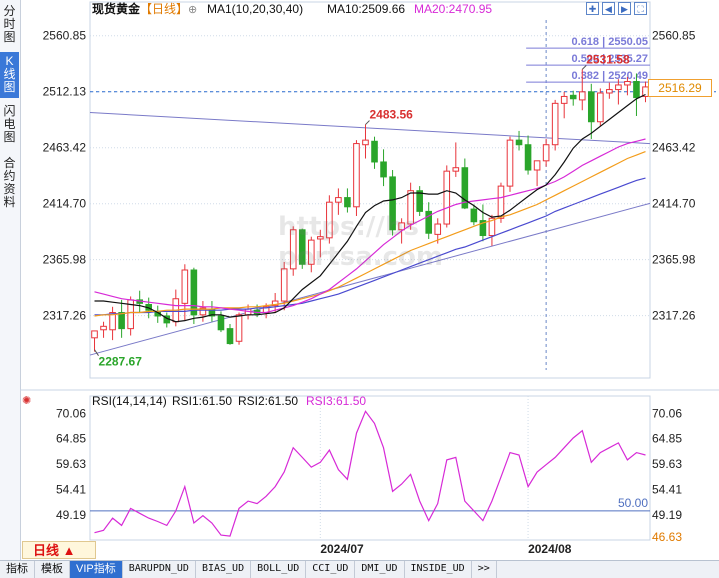  Describe the element at coordinates (674, 148) in the screenshot. I see `y-tick-label-right: 2463.42` at that location.